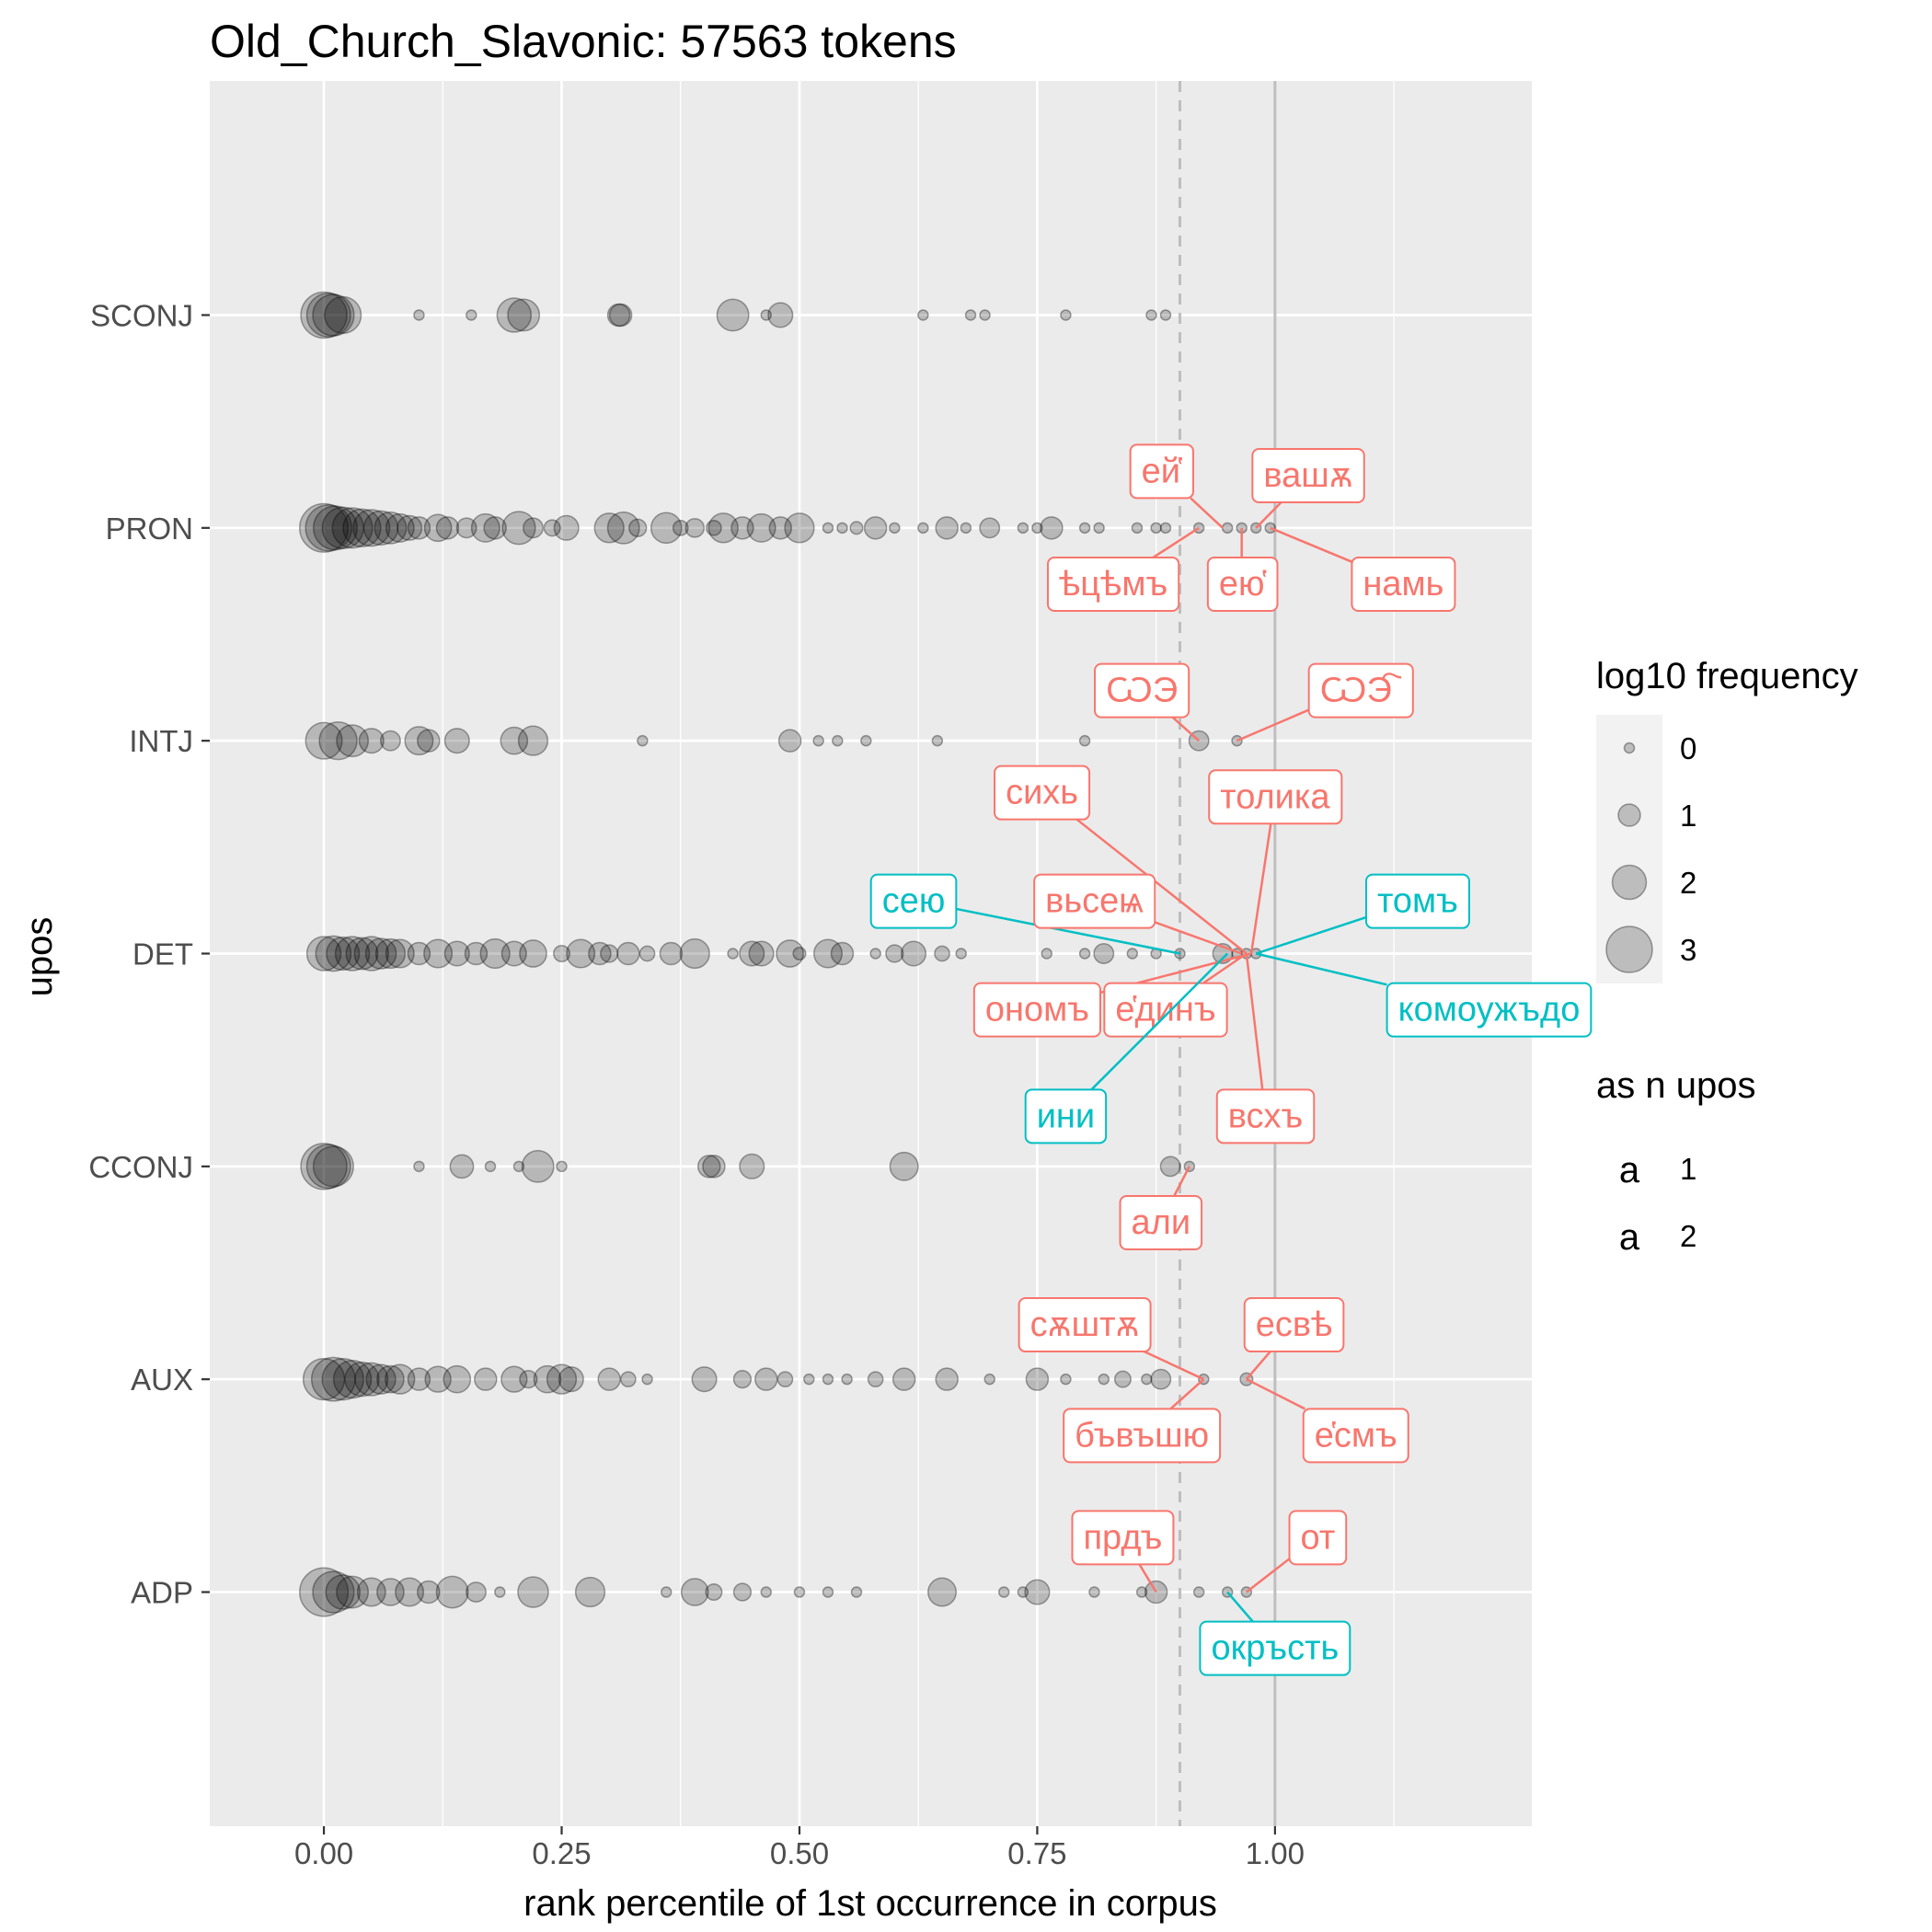 The height and width of the screenshot is (1932, 1932). I want to click on text-label-text: е҅динъ, so click(1165, 1010).